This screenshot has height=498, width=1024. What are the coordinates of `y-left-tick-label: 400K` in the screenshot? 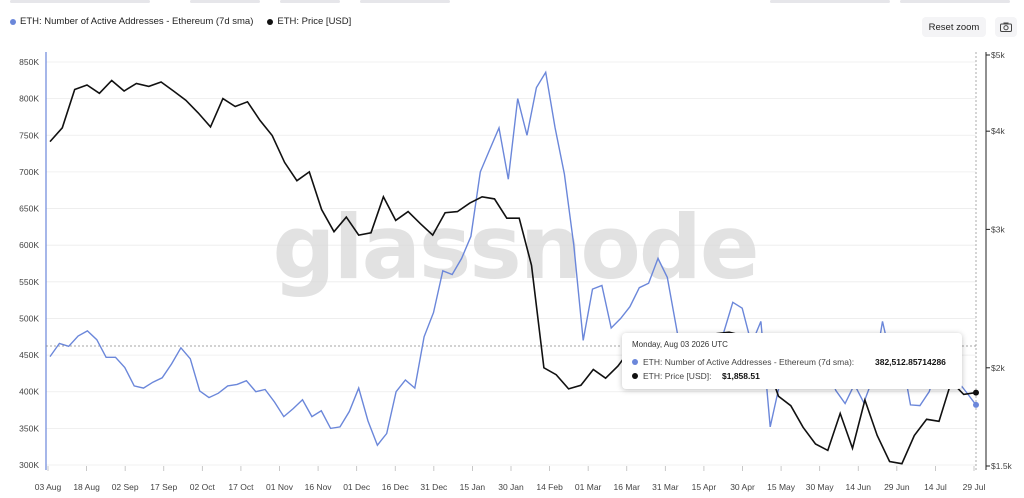 It's located at (29, 392).